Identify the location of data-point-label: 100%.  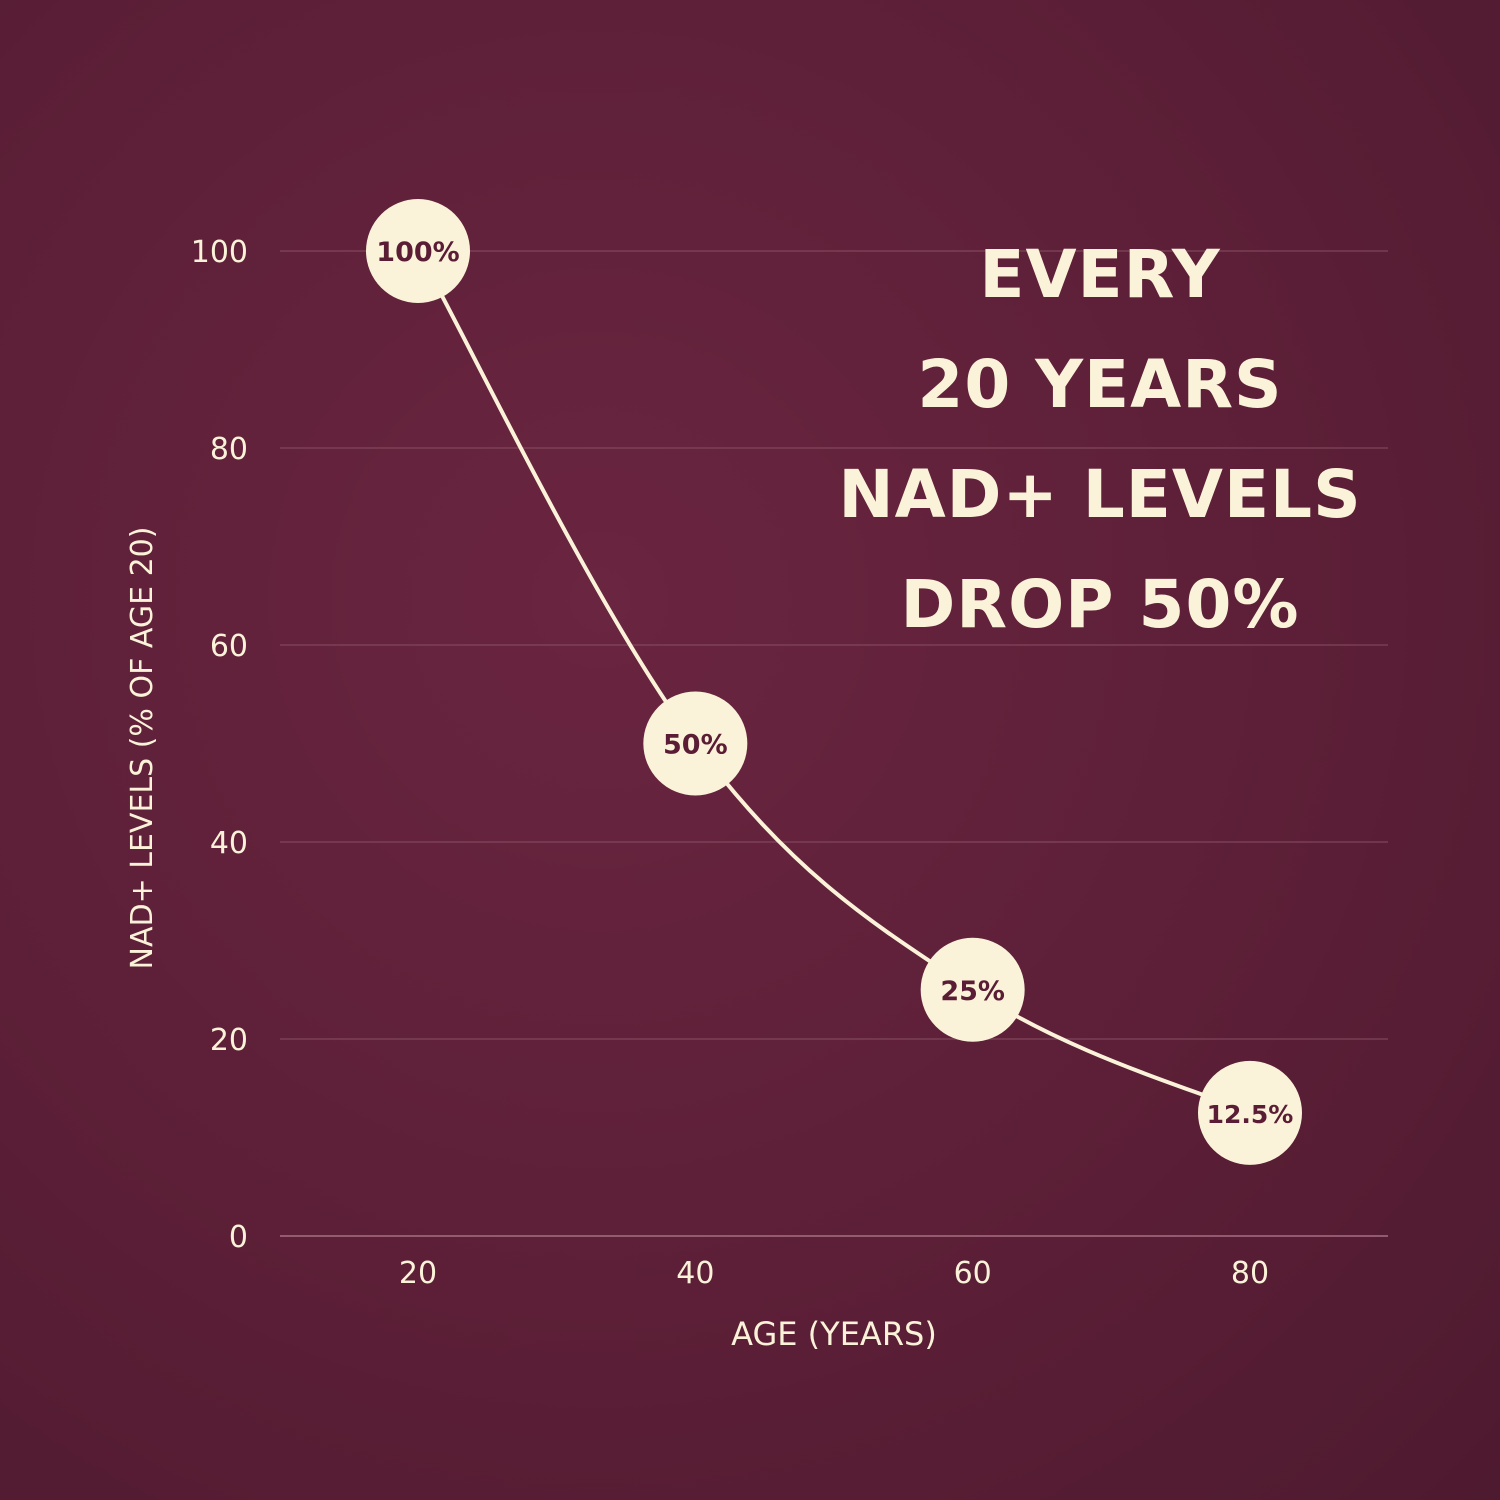
(417, 252).